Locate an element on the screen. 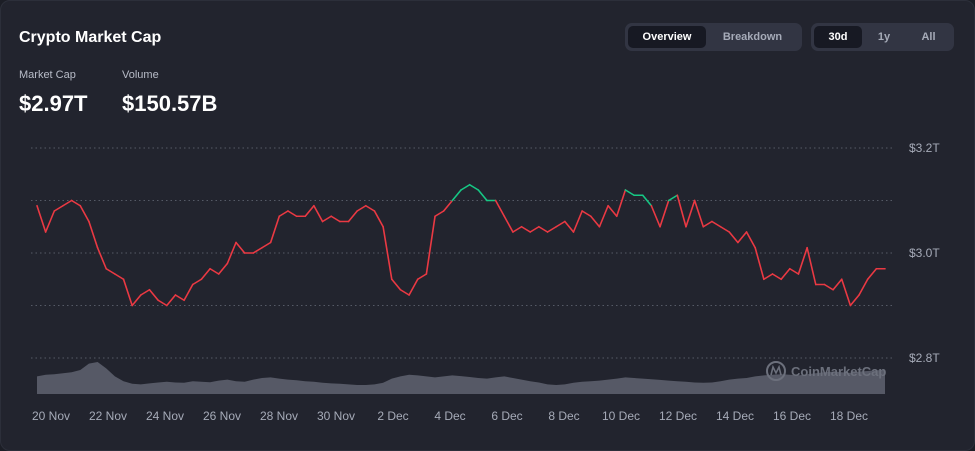 The width and height of the screenshot is (975, 451). y-tick-label: $3.2T is located at coordinates (924, 148).